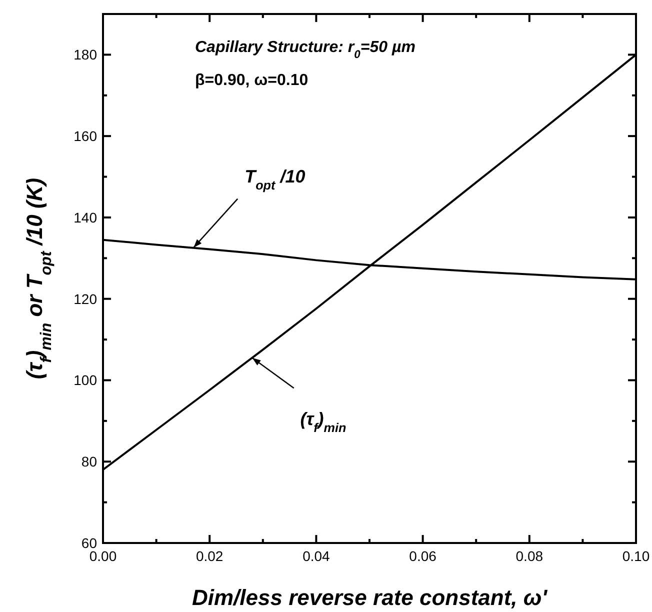  I want to click on y-tick-label: 140, so click(86, 217).